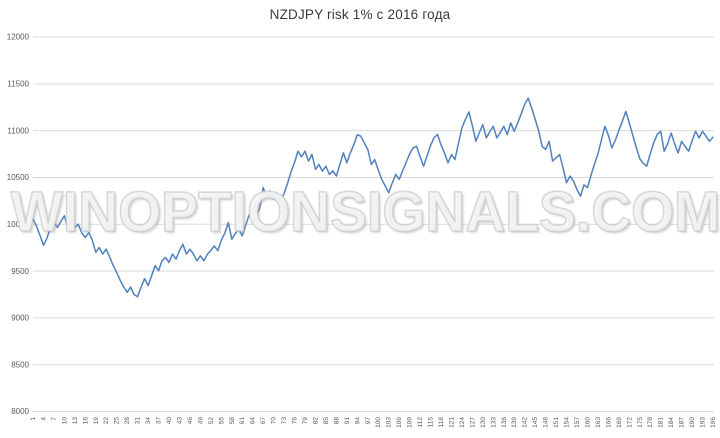 The height and width of the screenshot is (438, 720). Describe the element at coordinates (43, 419) in the screenshot. I see `x-tick-label: 4` at that location.